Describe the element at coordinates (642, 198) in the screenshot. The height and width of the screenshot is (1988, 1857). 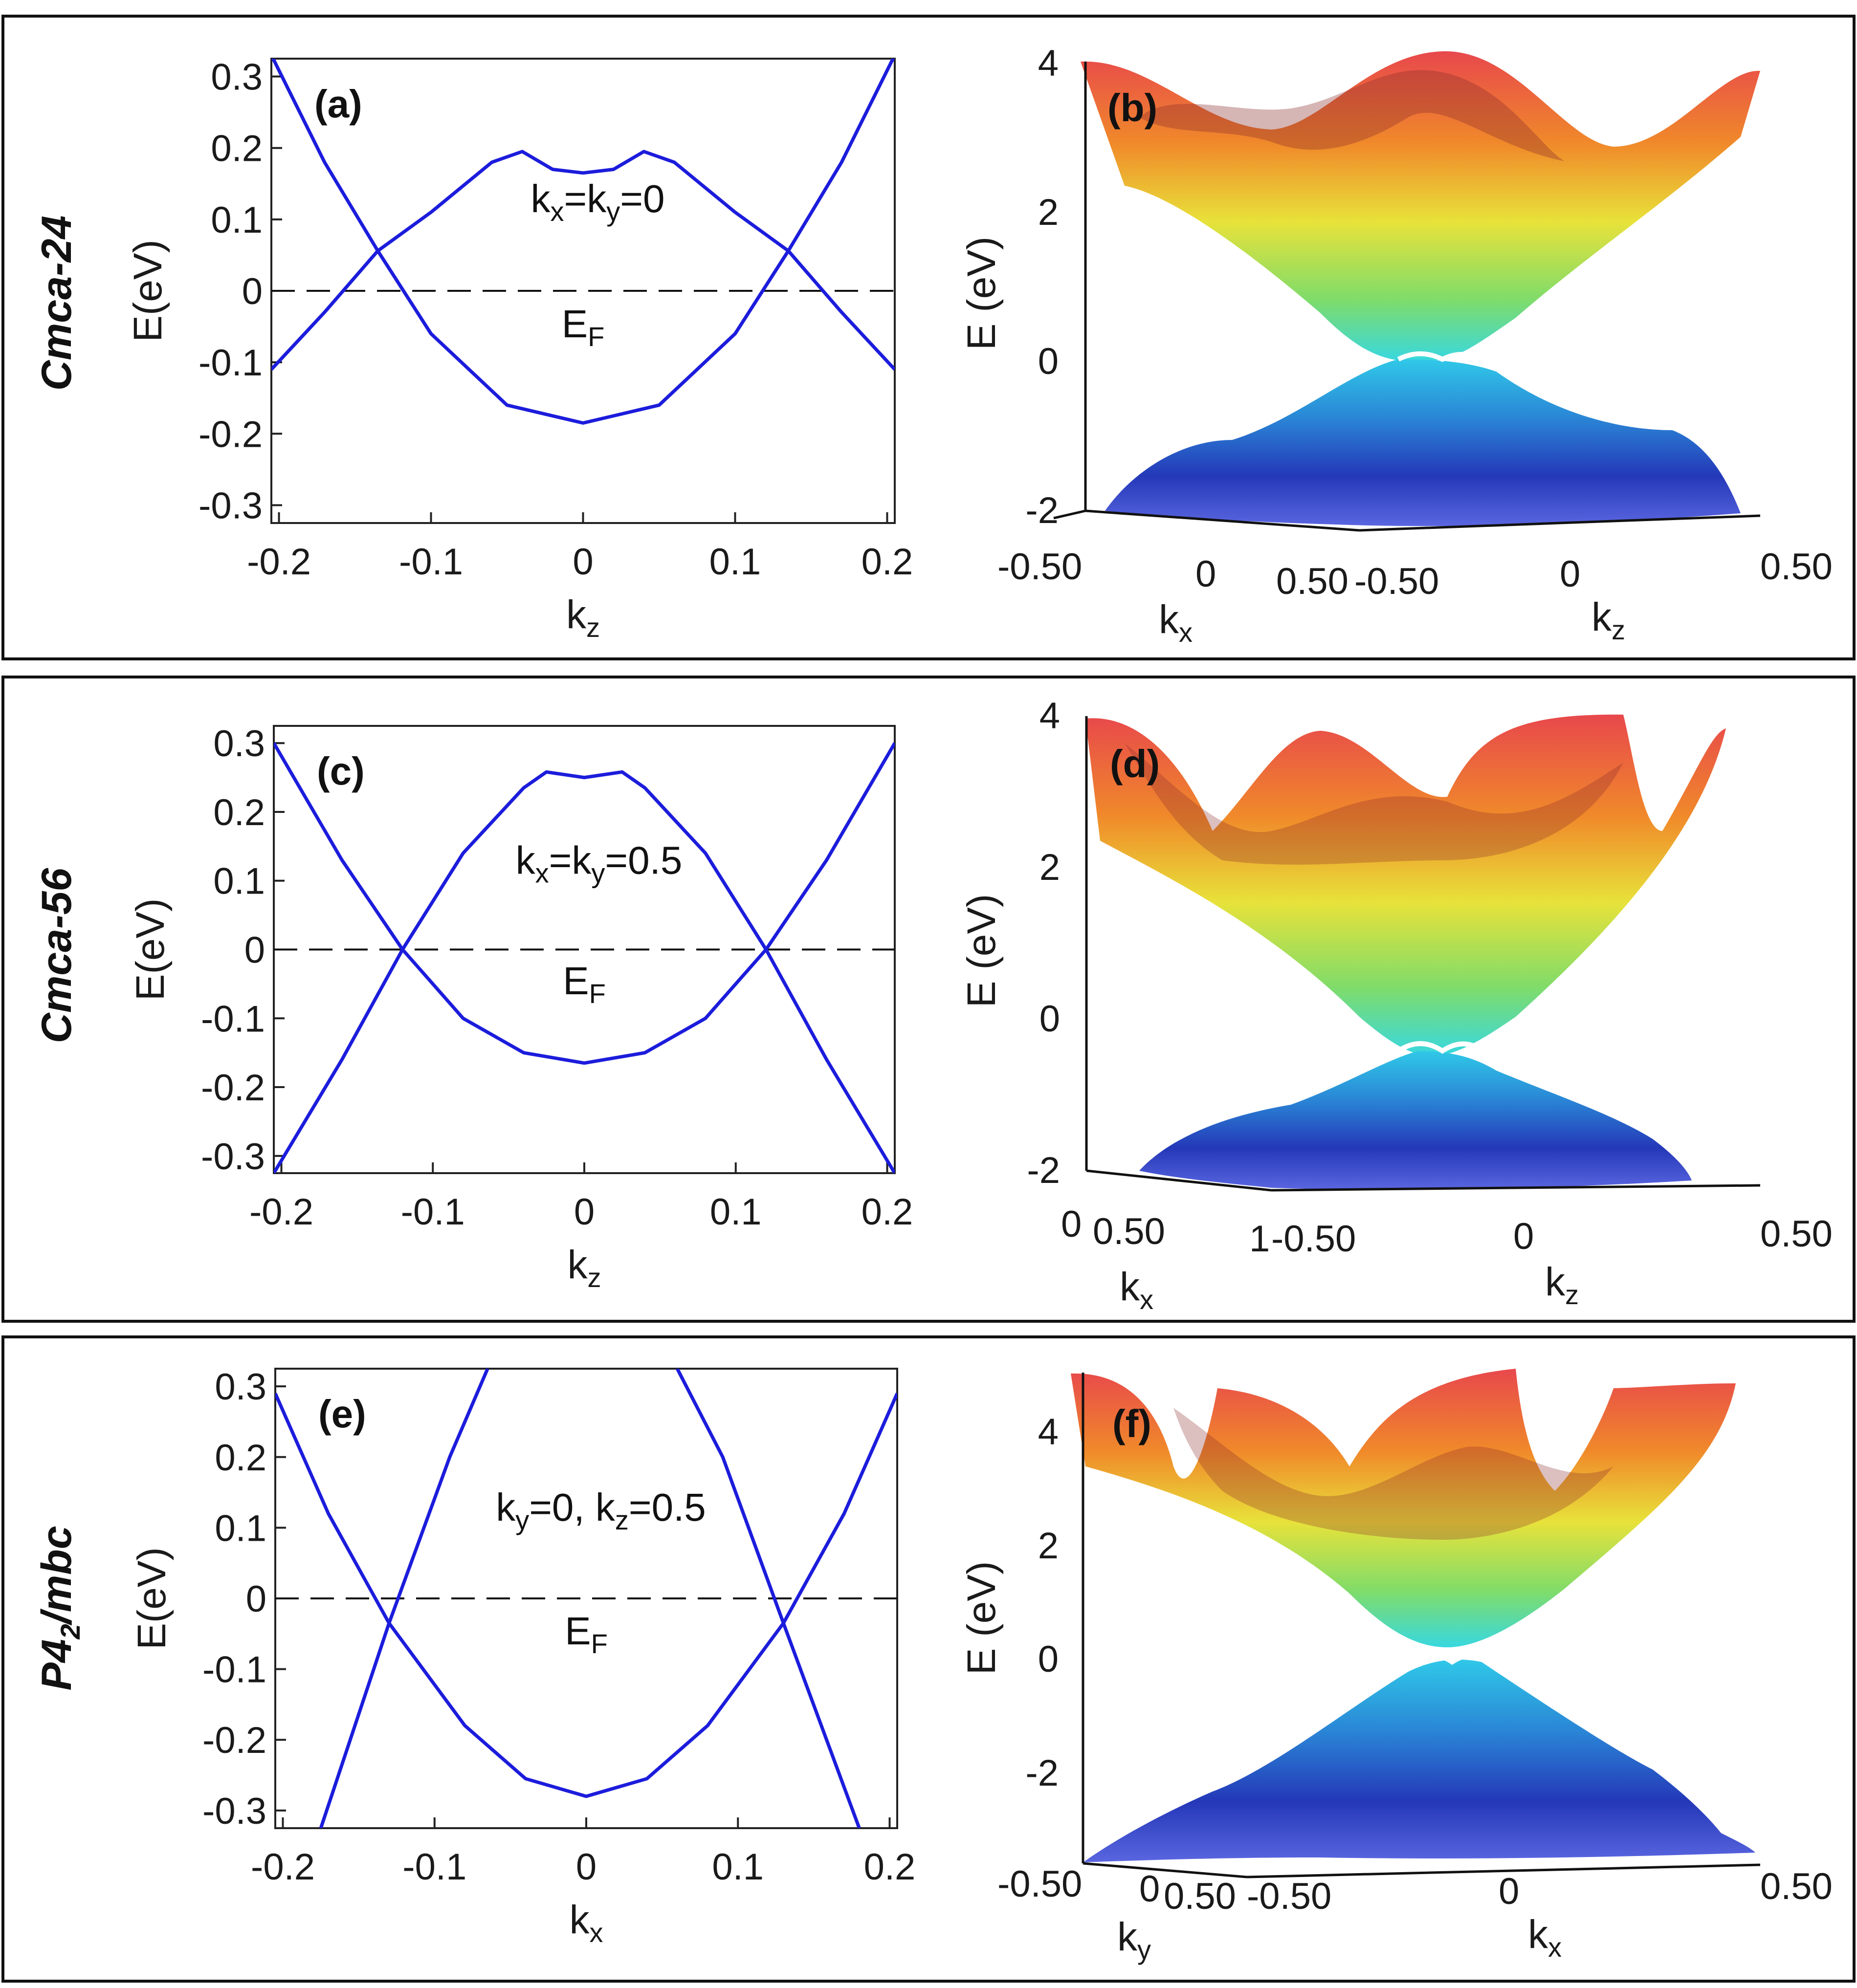
I see `annotation-part: =0` at that location.